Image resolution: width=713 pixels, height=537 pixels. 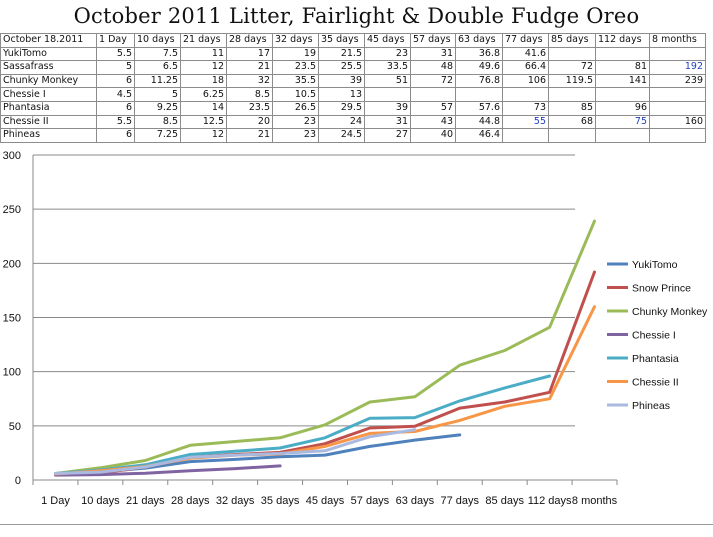 I want to click on value-cell: 5, so click(x=157, y=94).